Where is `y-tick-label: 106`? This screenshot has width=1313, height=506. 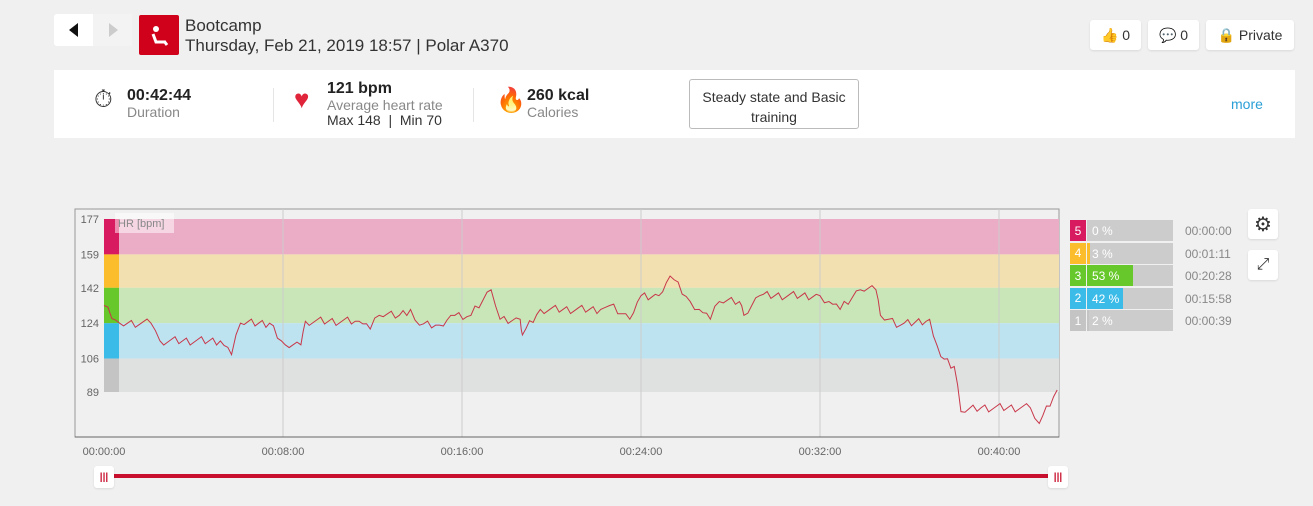 y-tick-label: 106 is located at coordinates (90, 360).